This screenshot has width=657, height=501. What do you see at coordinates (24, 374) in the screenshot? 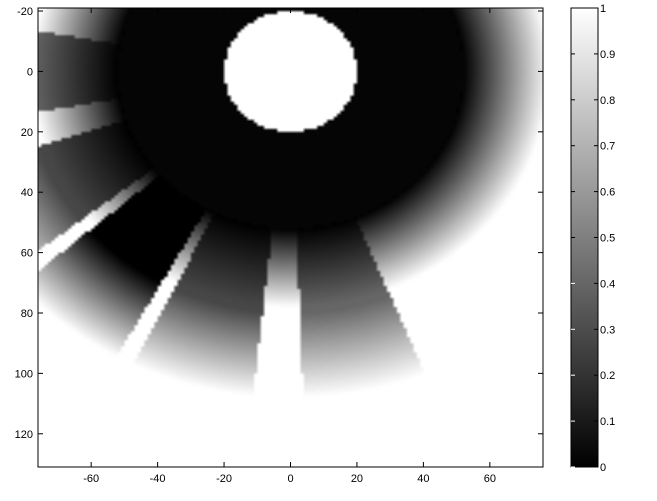
I see `y-tick-label: 100` at bounding box center [24, 374].